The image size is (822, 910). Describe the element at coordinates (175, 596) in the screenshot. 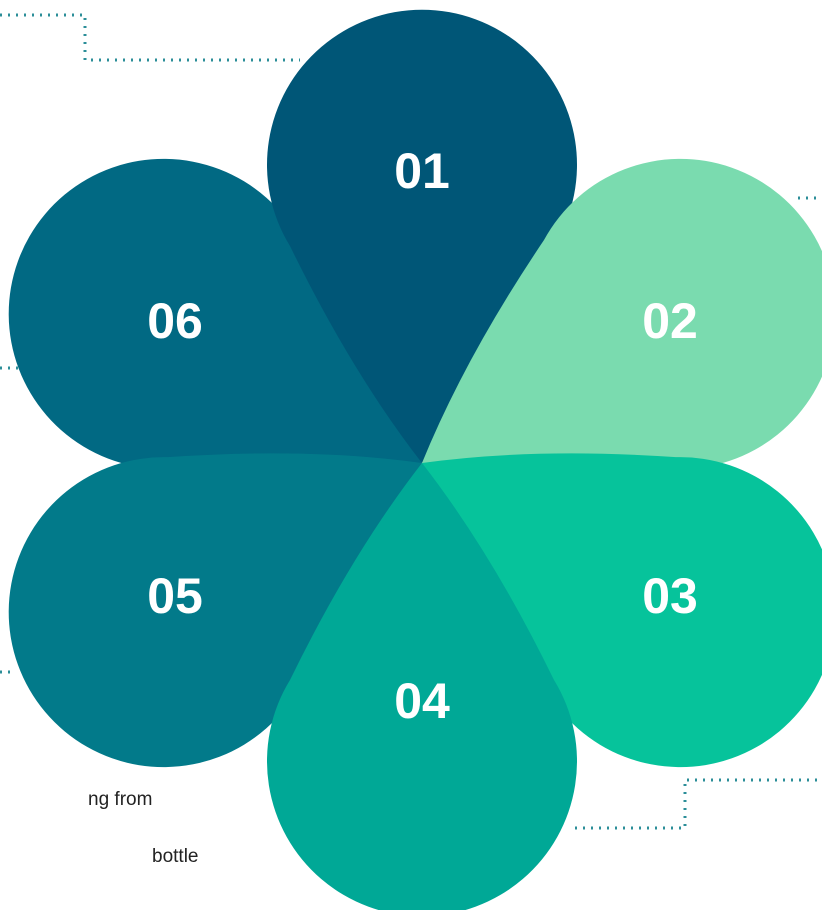

I see `petal-label: 05` at that location.